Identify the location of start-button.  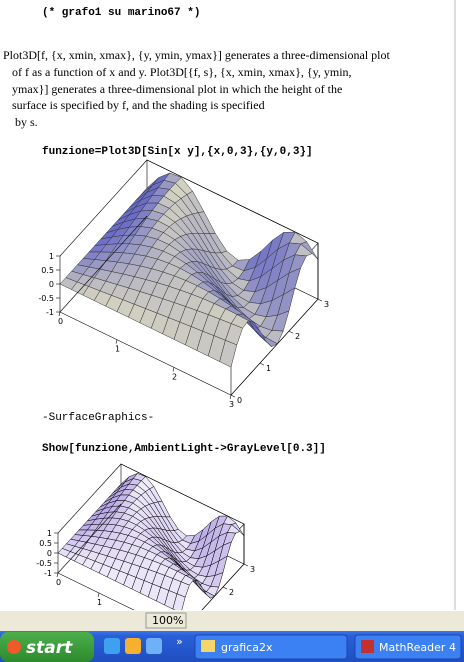
(47, 647).